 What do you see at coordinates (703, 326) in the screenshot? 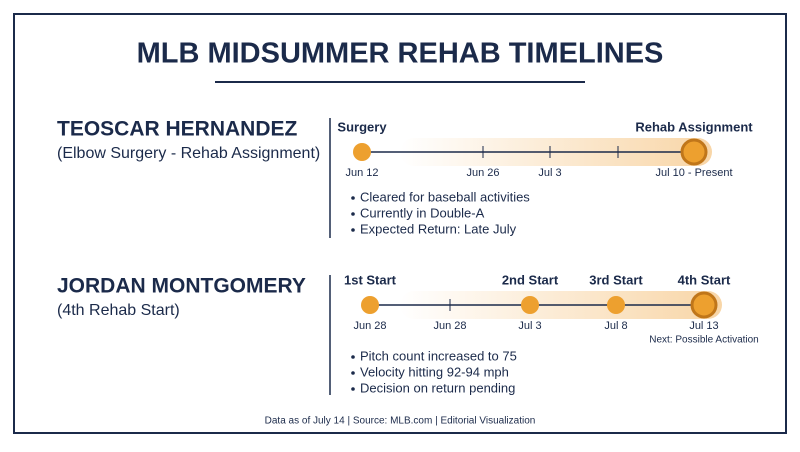
I see `milestone-date: Jul 13` at bounding box center [703, 326].